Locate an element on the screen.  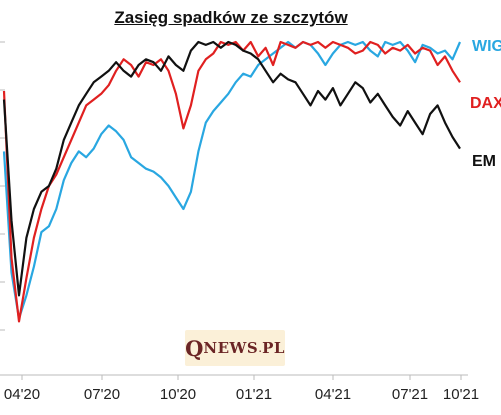
x-tick-label: 07'21 is located at coordinates (410, 394).